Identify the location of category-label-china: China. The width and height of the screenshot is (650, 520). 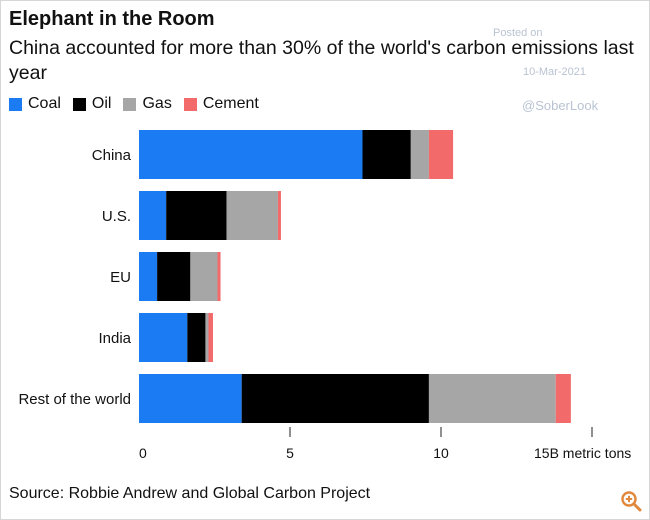
(112, 155).